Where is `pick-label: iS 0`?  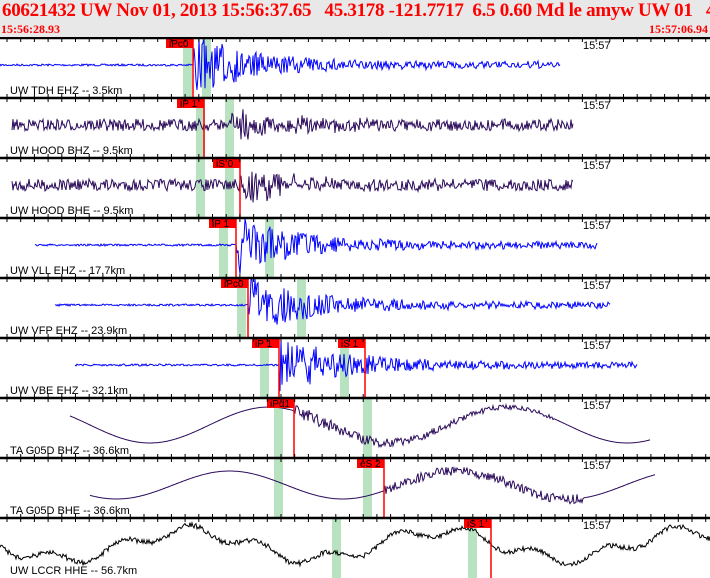
pick-label: iS 0 is located at coordinates (225, 164).